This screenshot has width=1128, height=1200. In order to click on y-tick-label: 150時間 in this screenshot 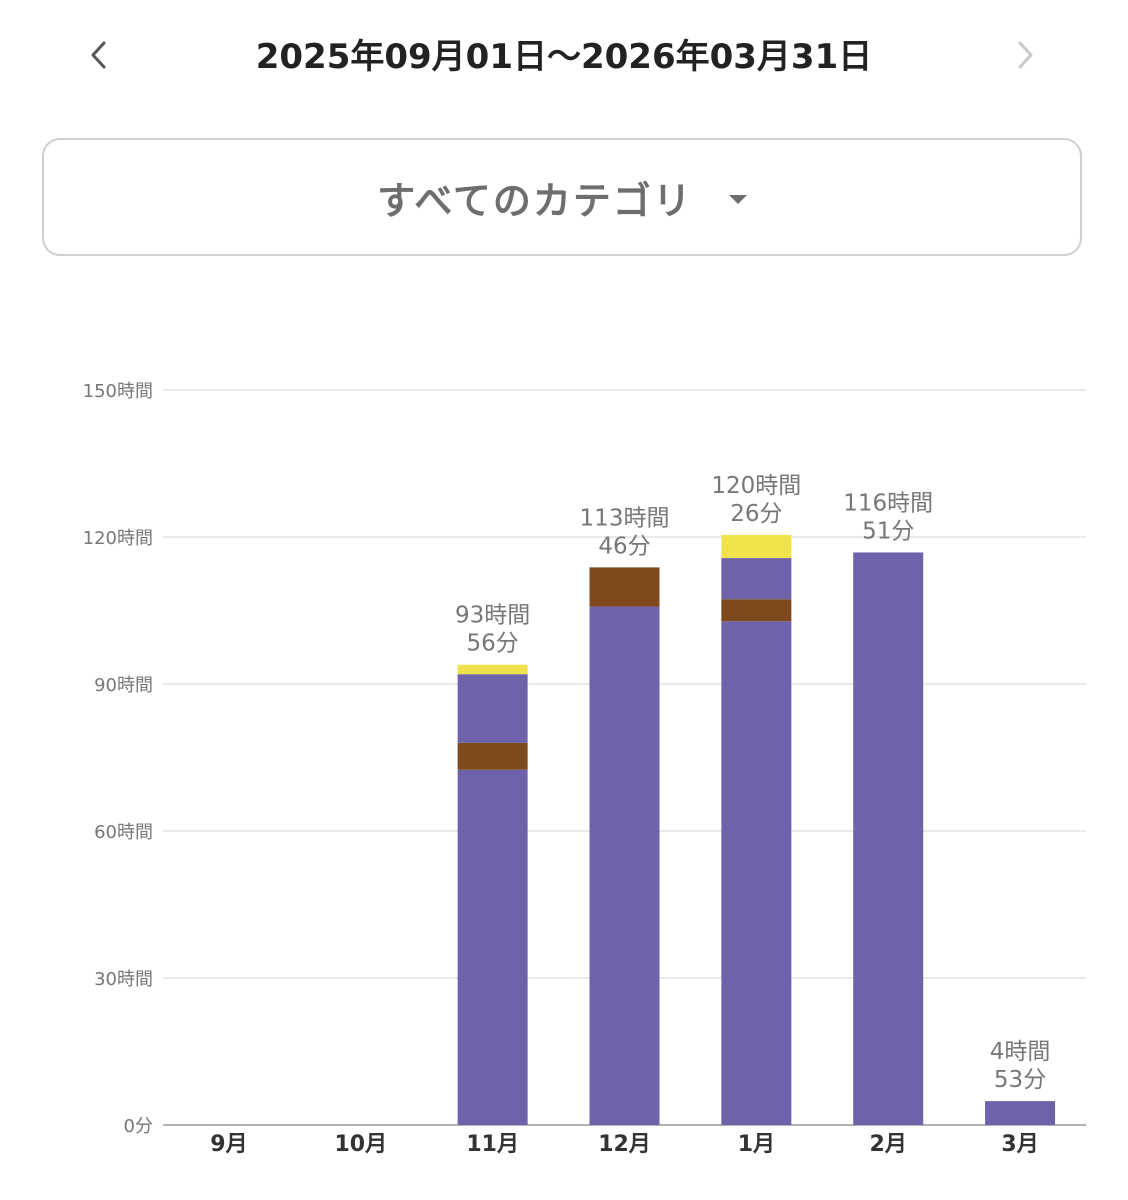, I will do `click(118, 391)`.